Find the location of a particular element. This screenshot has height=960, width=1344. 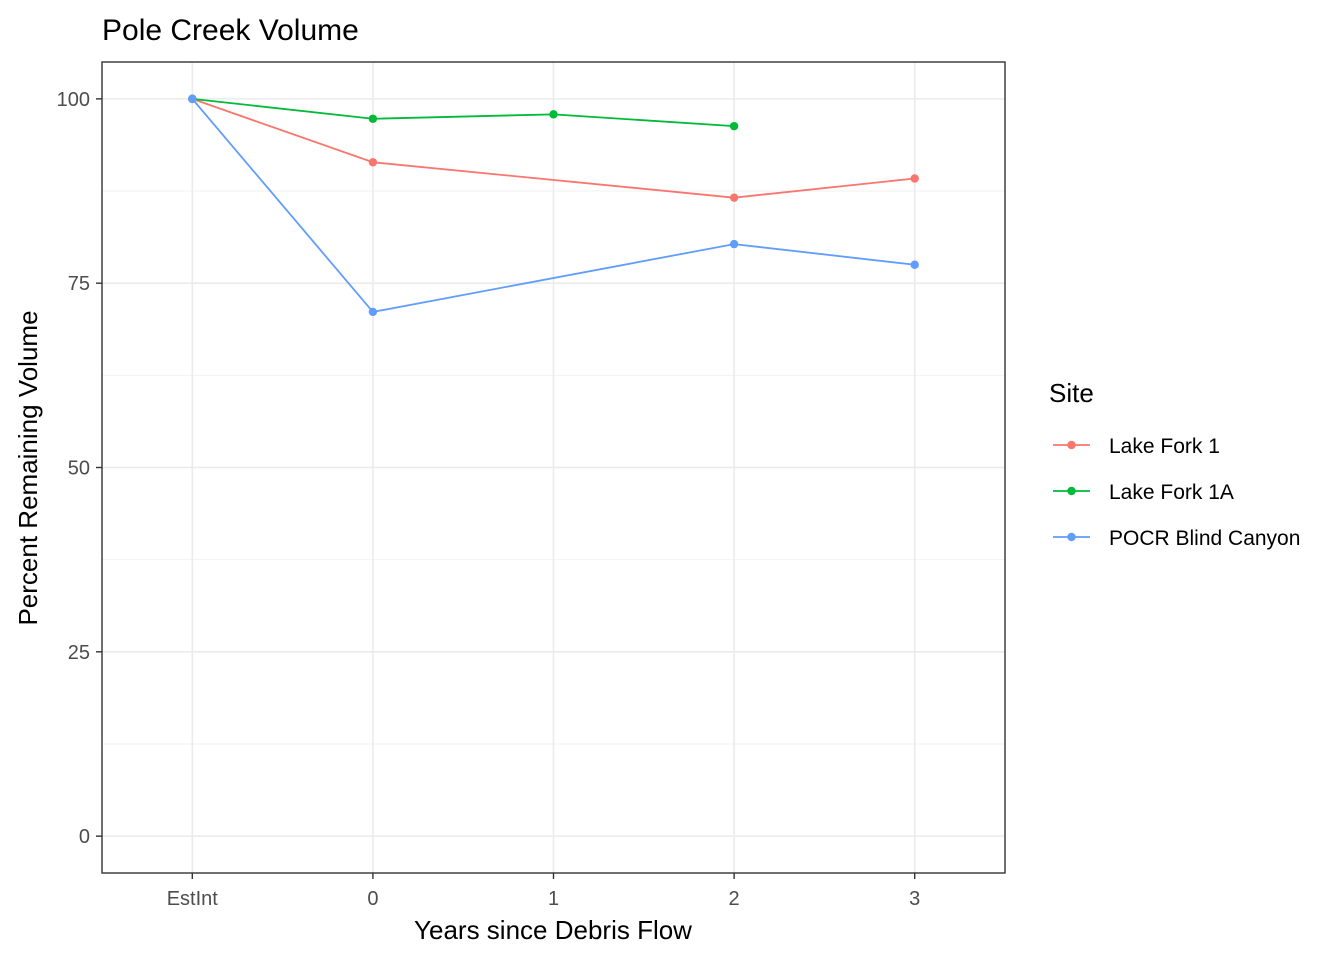

x-tick-label: 2 is located at coordinates (734, 899).